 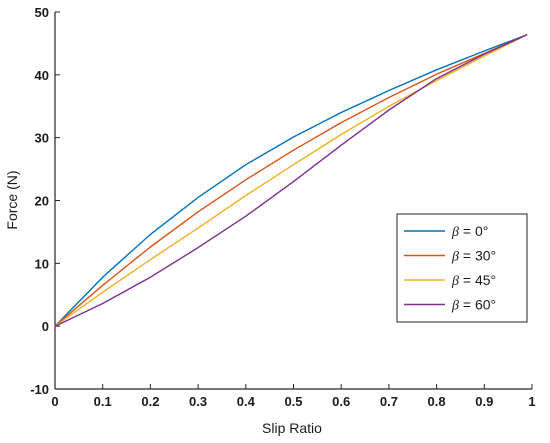 What do you see at coordinates (473, 256) in the screenshot?
I see `legend-entry: β = 30°` at bounding box center [473, 256].